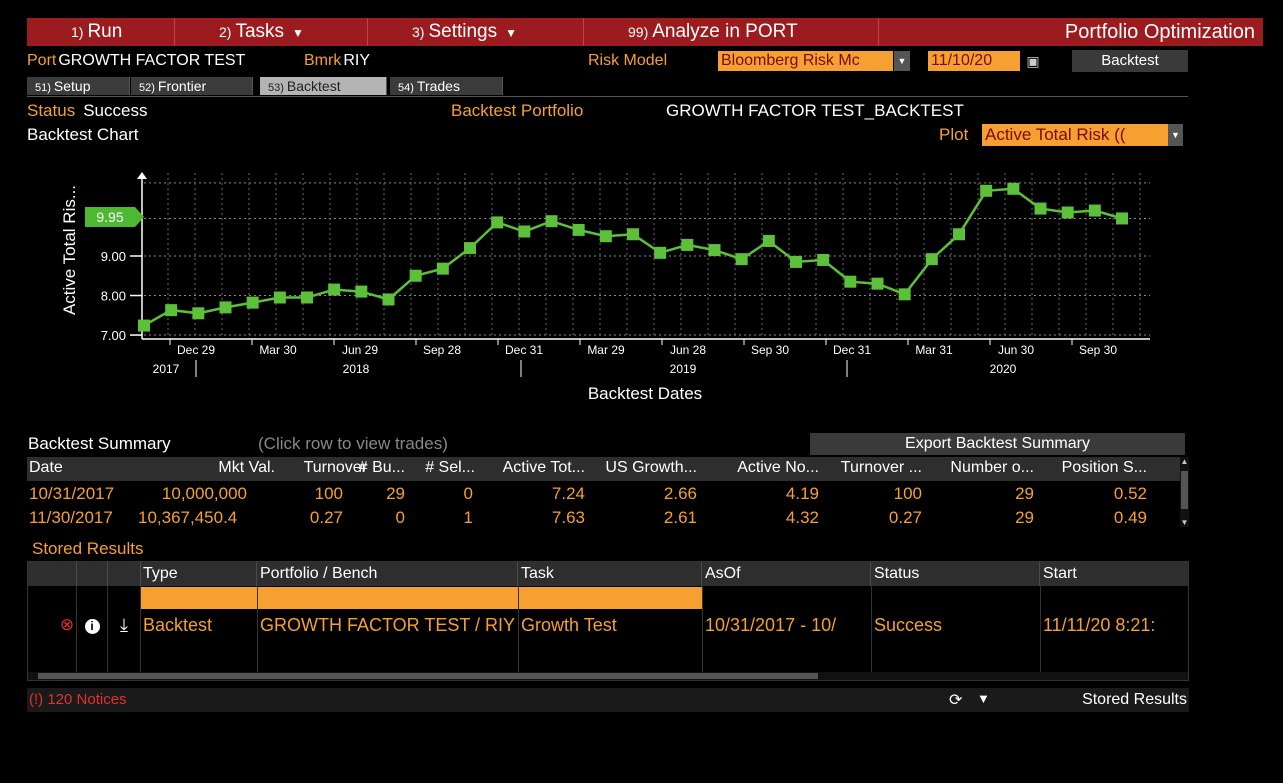 The height and width of the screenshot is (783, 1283). I want to click on dropdown-arrow-icon: ▼, so click(983, 698).